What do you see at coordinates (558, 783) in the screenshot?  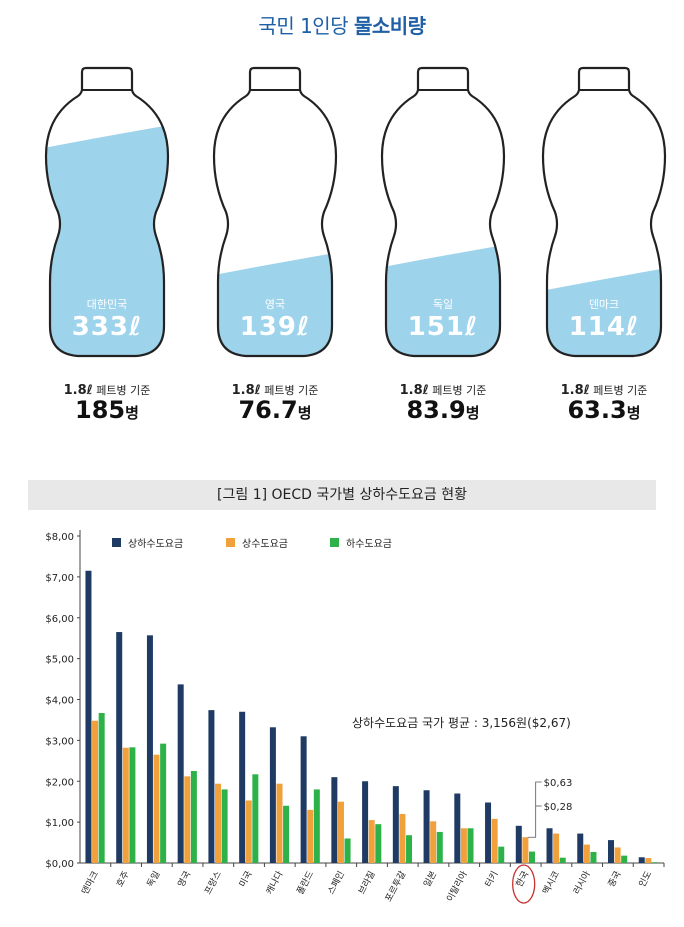 I see `korea-supply-annotation: $0,63` at bounding box center [558, 783].